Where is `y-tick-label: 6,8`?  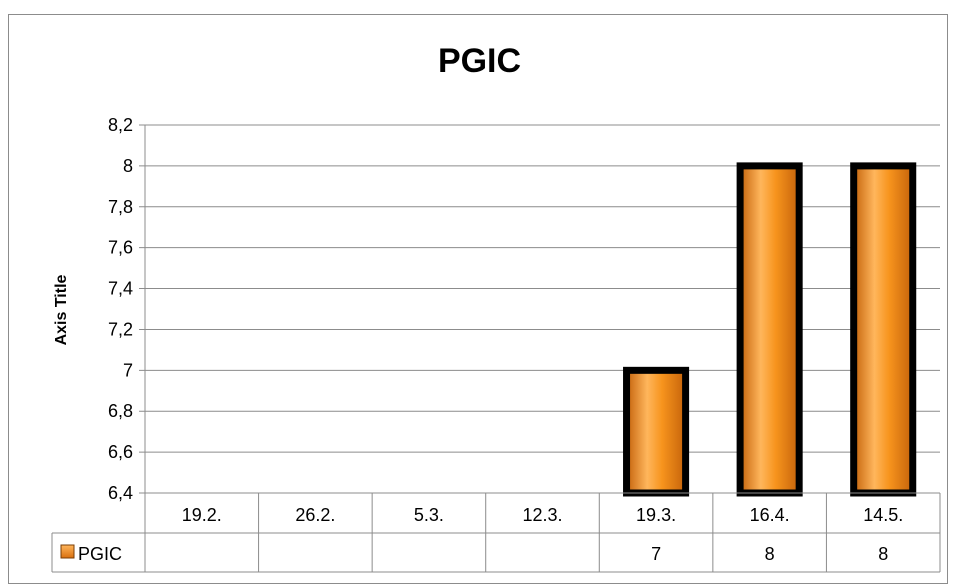
y-tick-label: 6,8 is located at coordinates (120, 411).